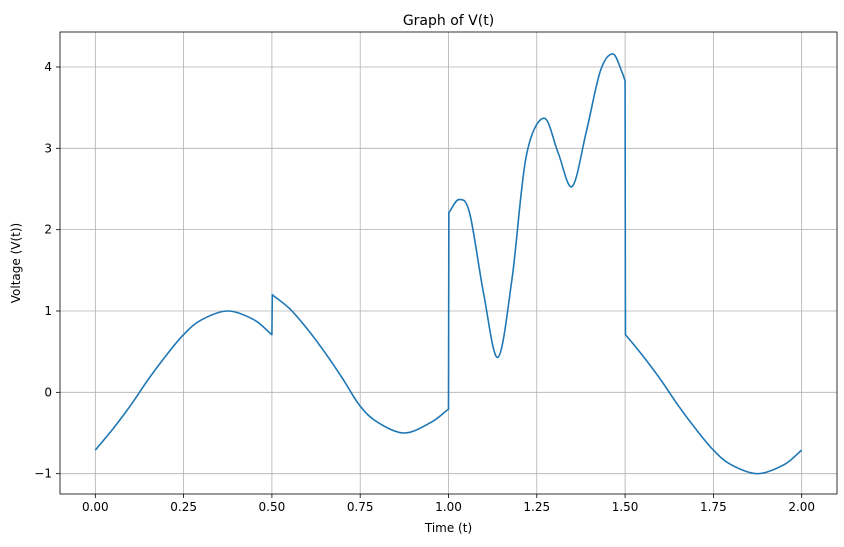 This screenshot has height=547, width=844. I want to click on x-tick-label: 0.25, so click(183, 507).